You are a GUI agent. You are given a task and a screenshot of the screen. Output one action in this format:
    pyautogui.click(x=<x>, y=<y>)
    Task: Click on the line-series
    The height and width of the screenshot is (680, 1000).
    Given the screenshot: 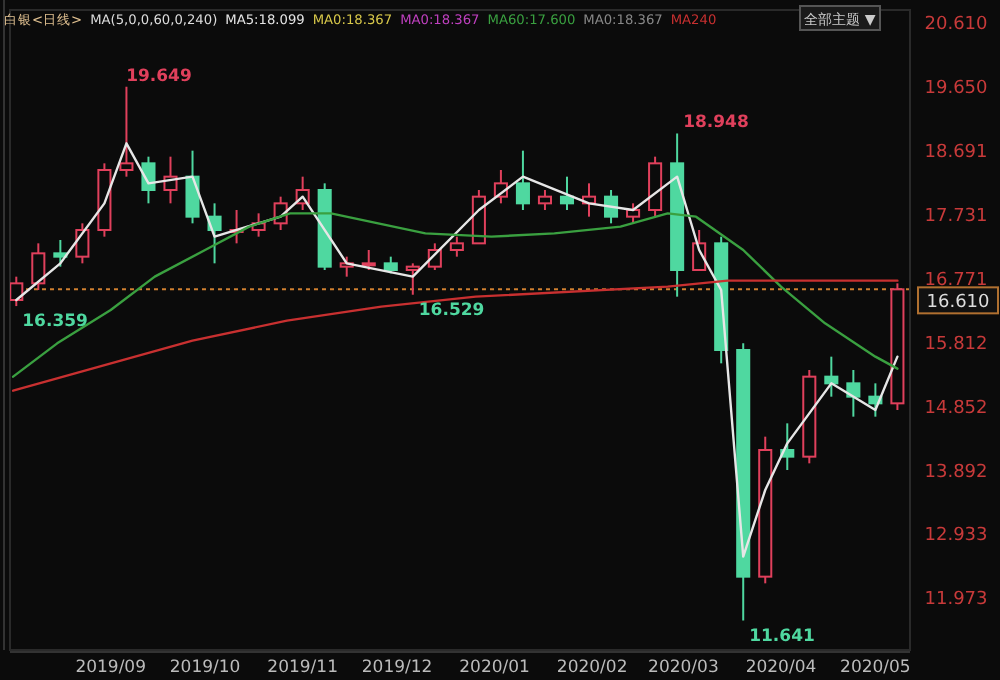 What is the action you would take?
    pyautogui.click(x=455, y=335)
    